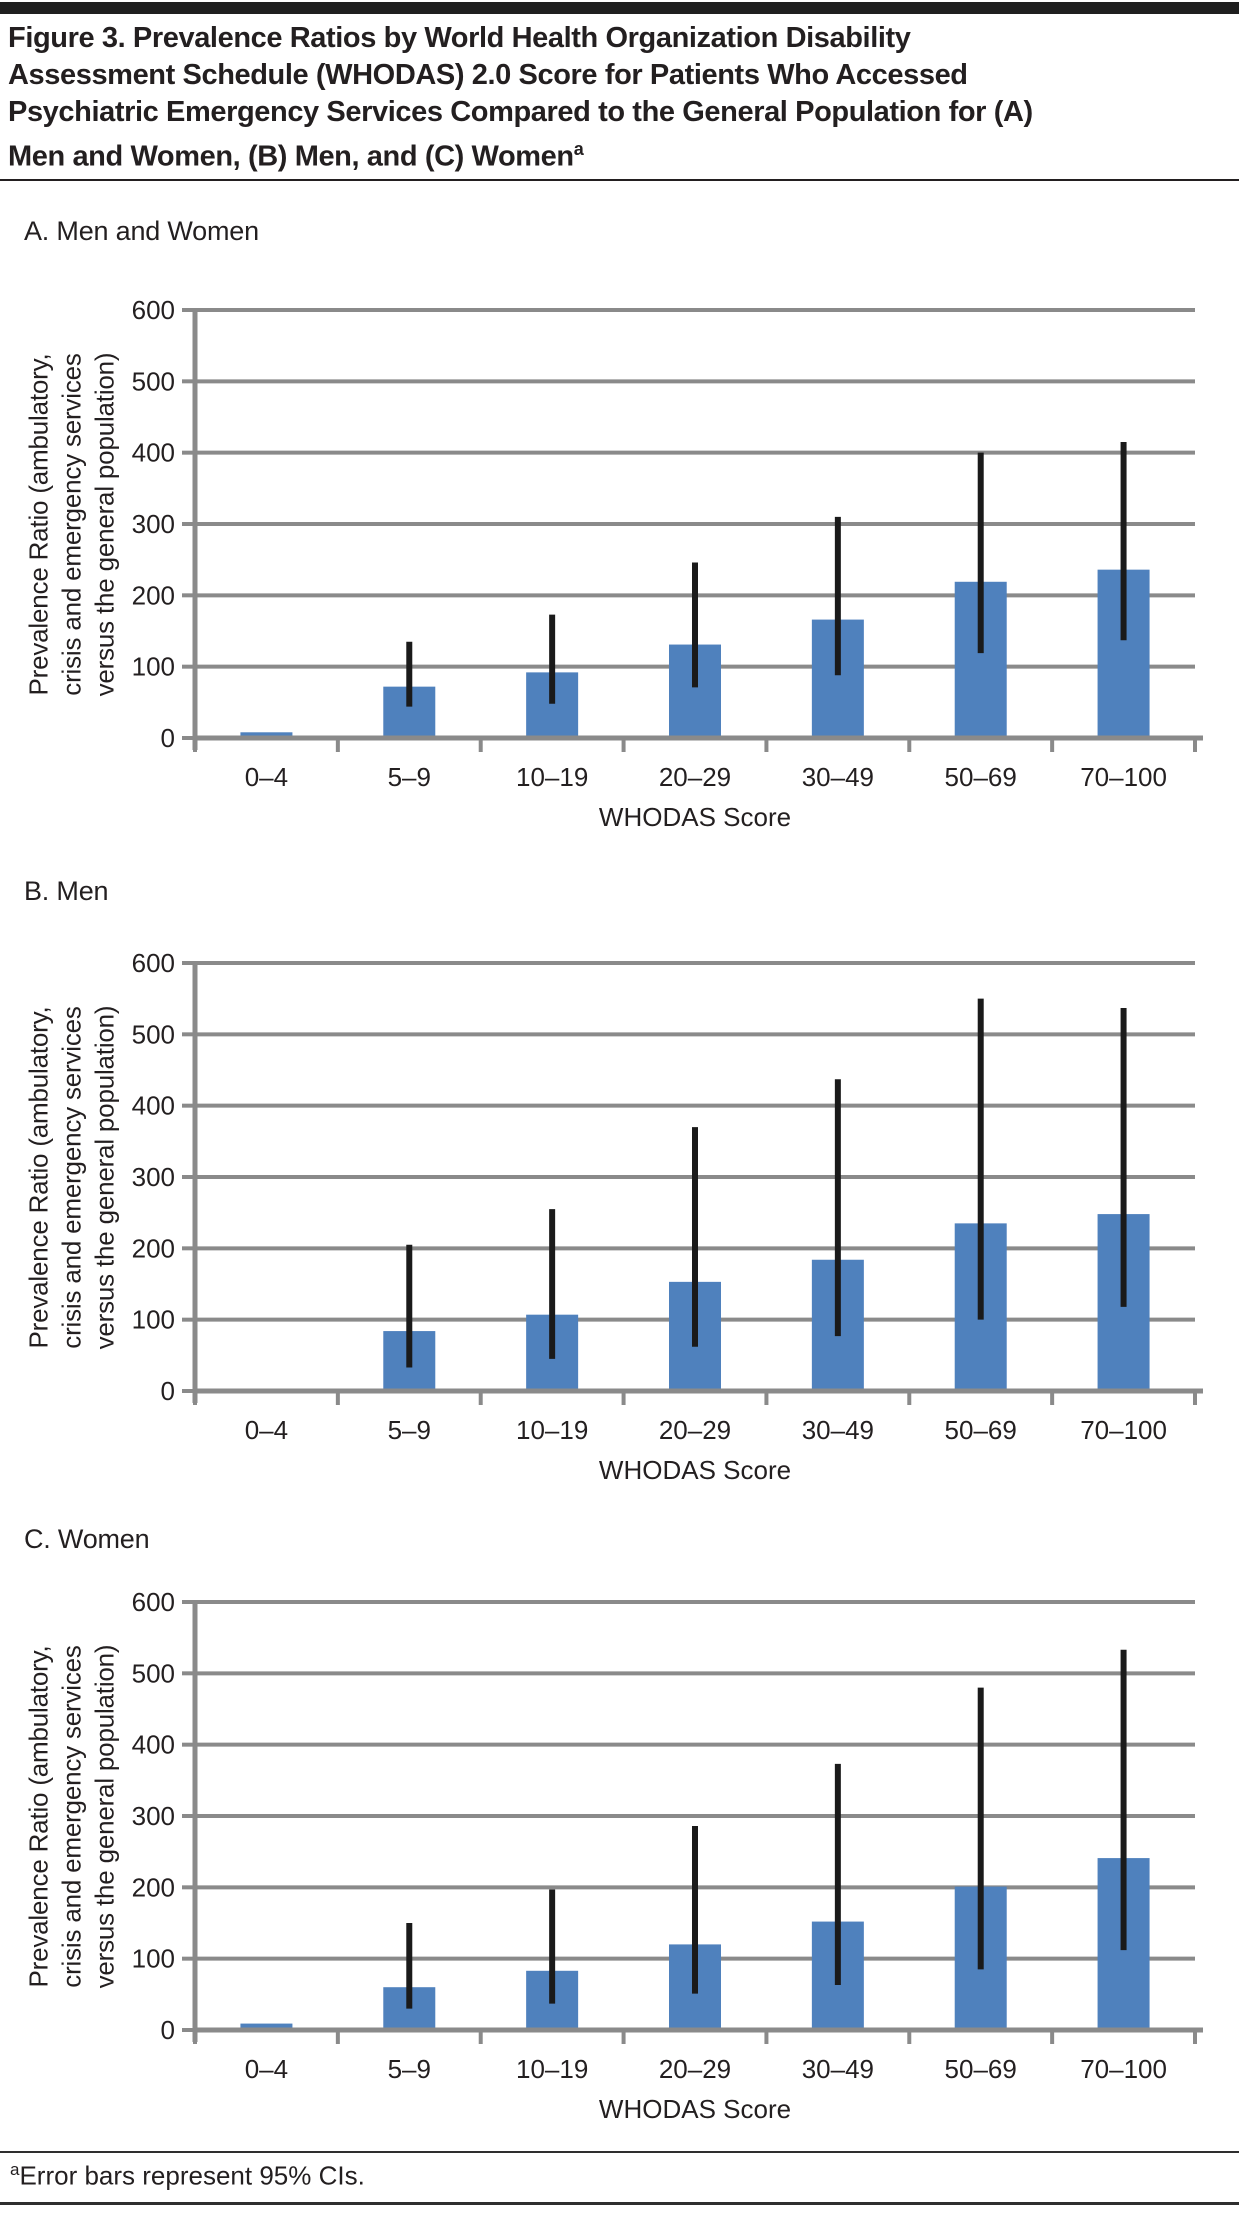 This screenshot has width=1239, height=2213. Describe the element at coordinates (15, 2169) in the screenshot. I see `footnote-marker: a` at that location.